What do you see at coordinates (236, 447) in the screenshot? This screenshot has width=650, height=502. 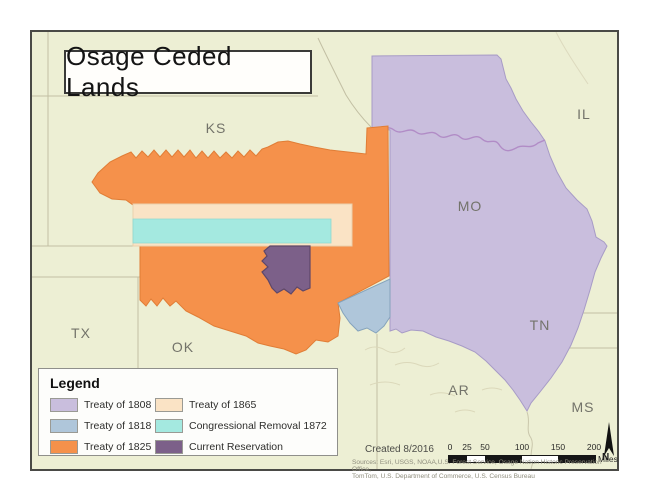 I see `legend-label: Current Reservation` at bounding box center [236, 447].